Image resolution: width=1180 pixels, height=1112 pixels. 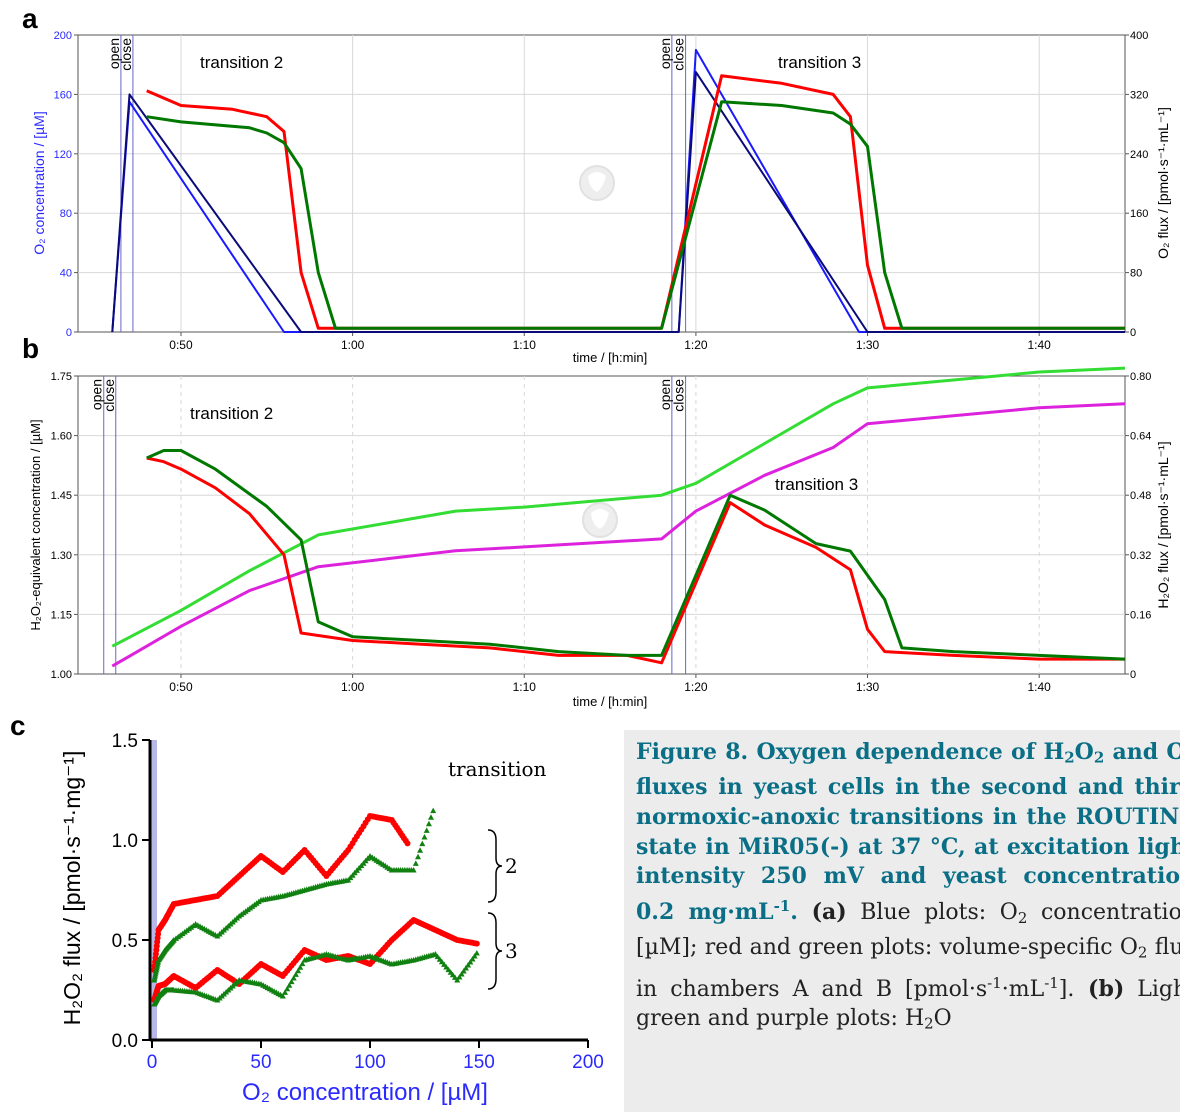 What do you see at coordinates (1099, 988) in the screenshot?
I see `caption-part-b-label: (b)` at bounding box center [1099, 988].